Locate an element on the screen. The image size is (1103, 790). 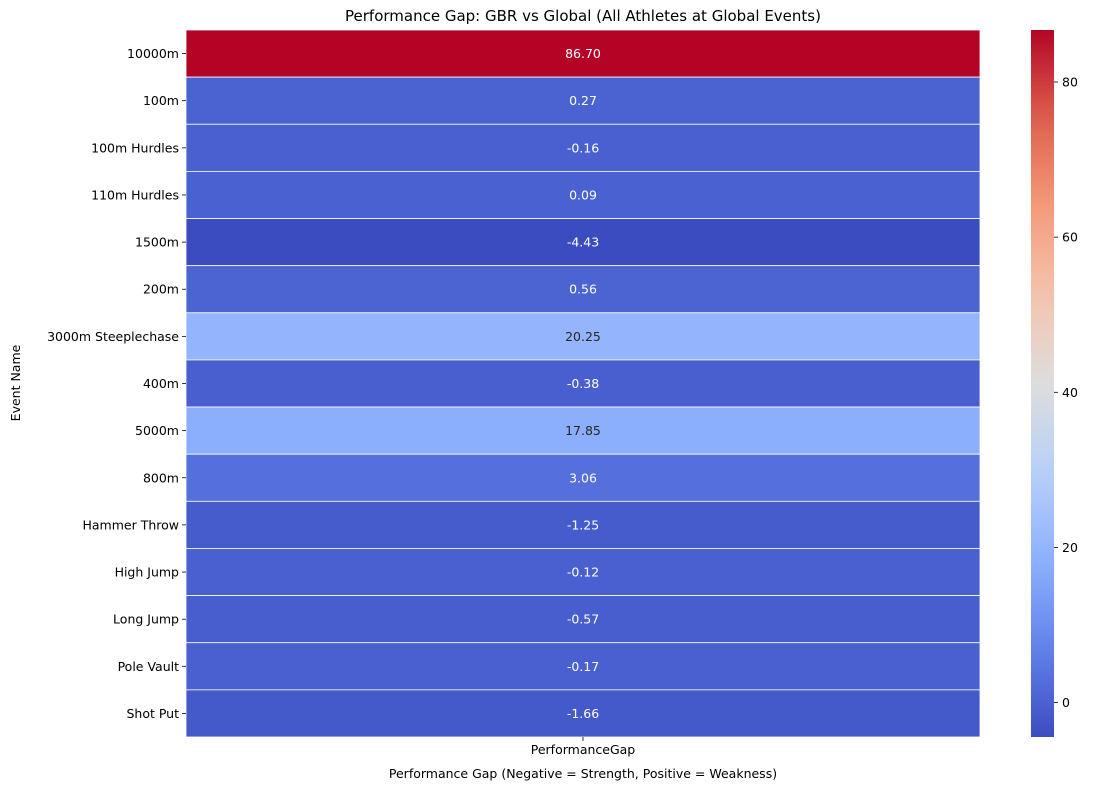
cell-value-label: -0.16 is located at coordinates (583, 147).